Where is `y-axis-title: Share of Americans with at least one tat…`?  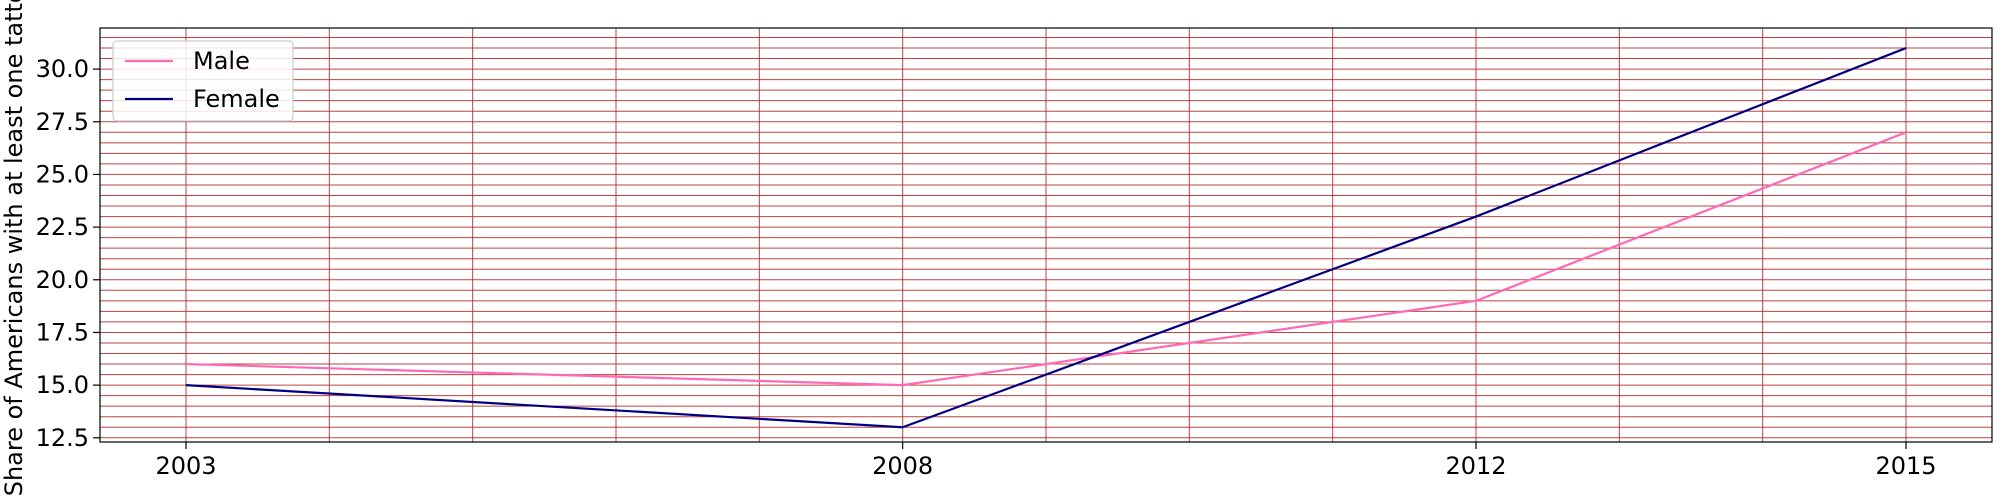
y-axis-title: Share of Americans with at least one tat… is located at coordinates (14, 248).